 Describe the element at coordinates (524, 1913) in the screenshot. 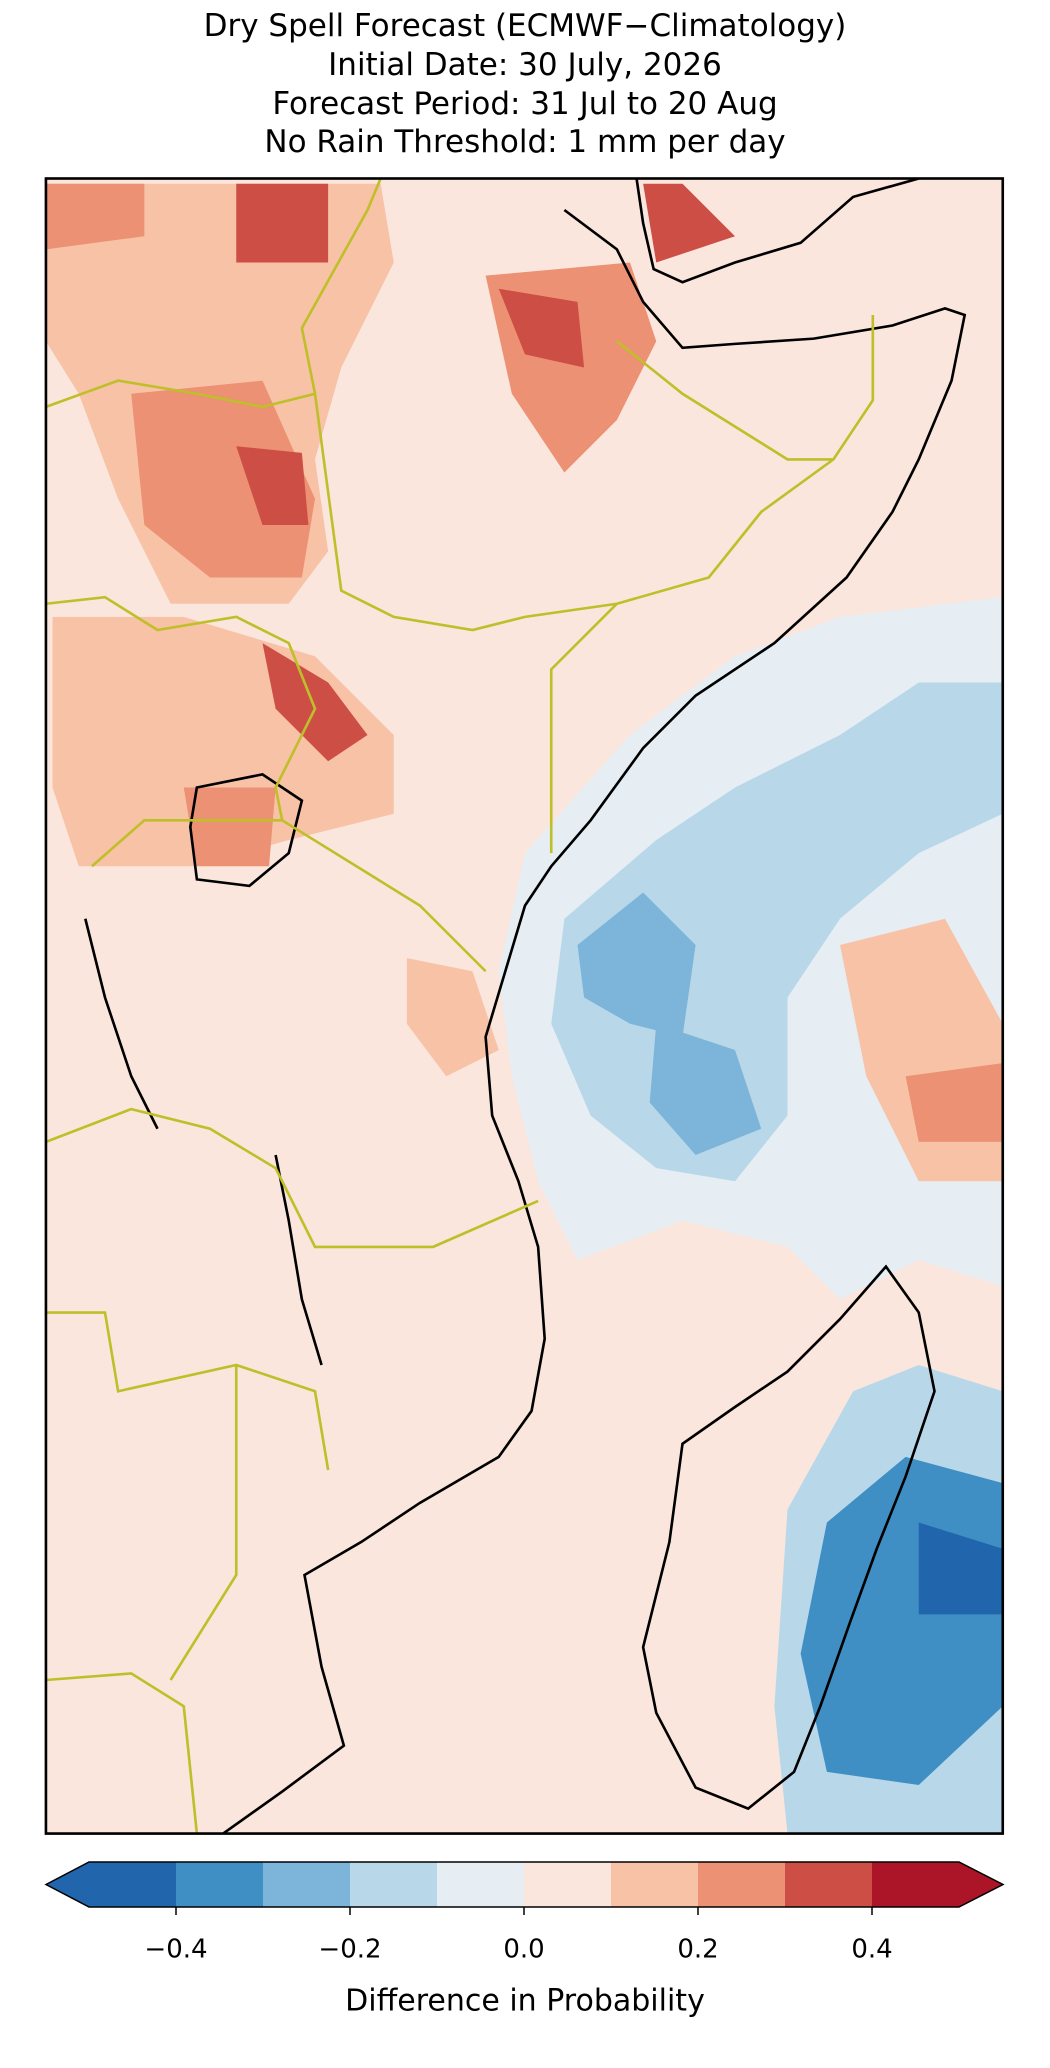

I see `colorbar: −0.4 −0.2 0.0 0.2 0.4` at that location.